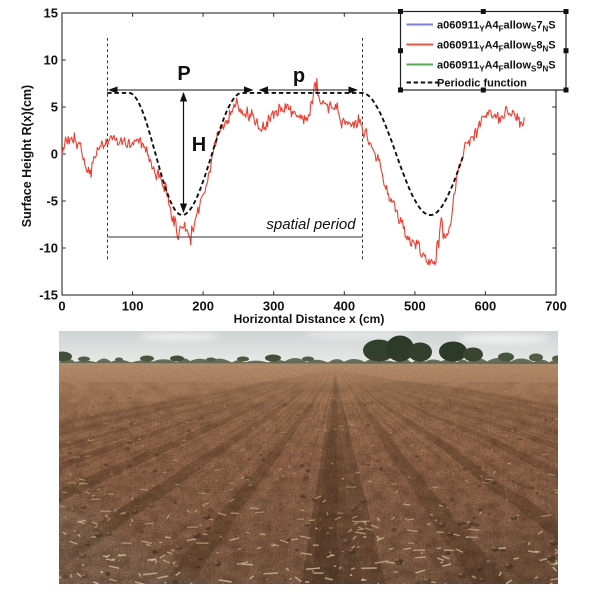 This screenshot has height=592, width=604. What do you see at coordinates (309, 319) in the screenshot?
I see `svg-text: Horizontal Distance x (cm)` at bounding box center [309, 319].